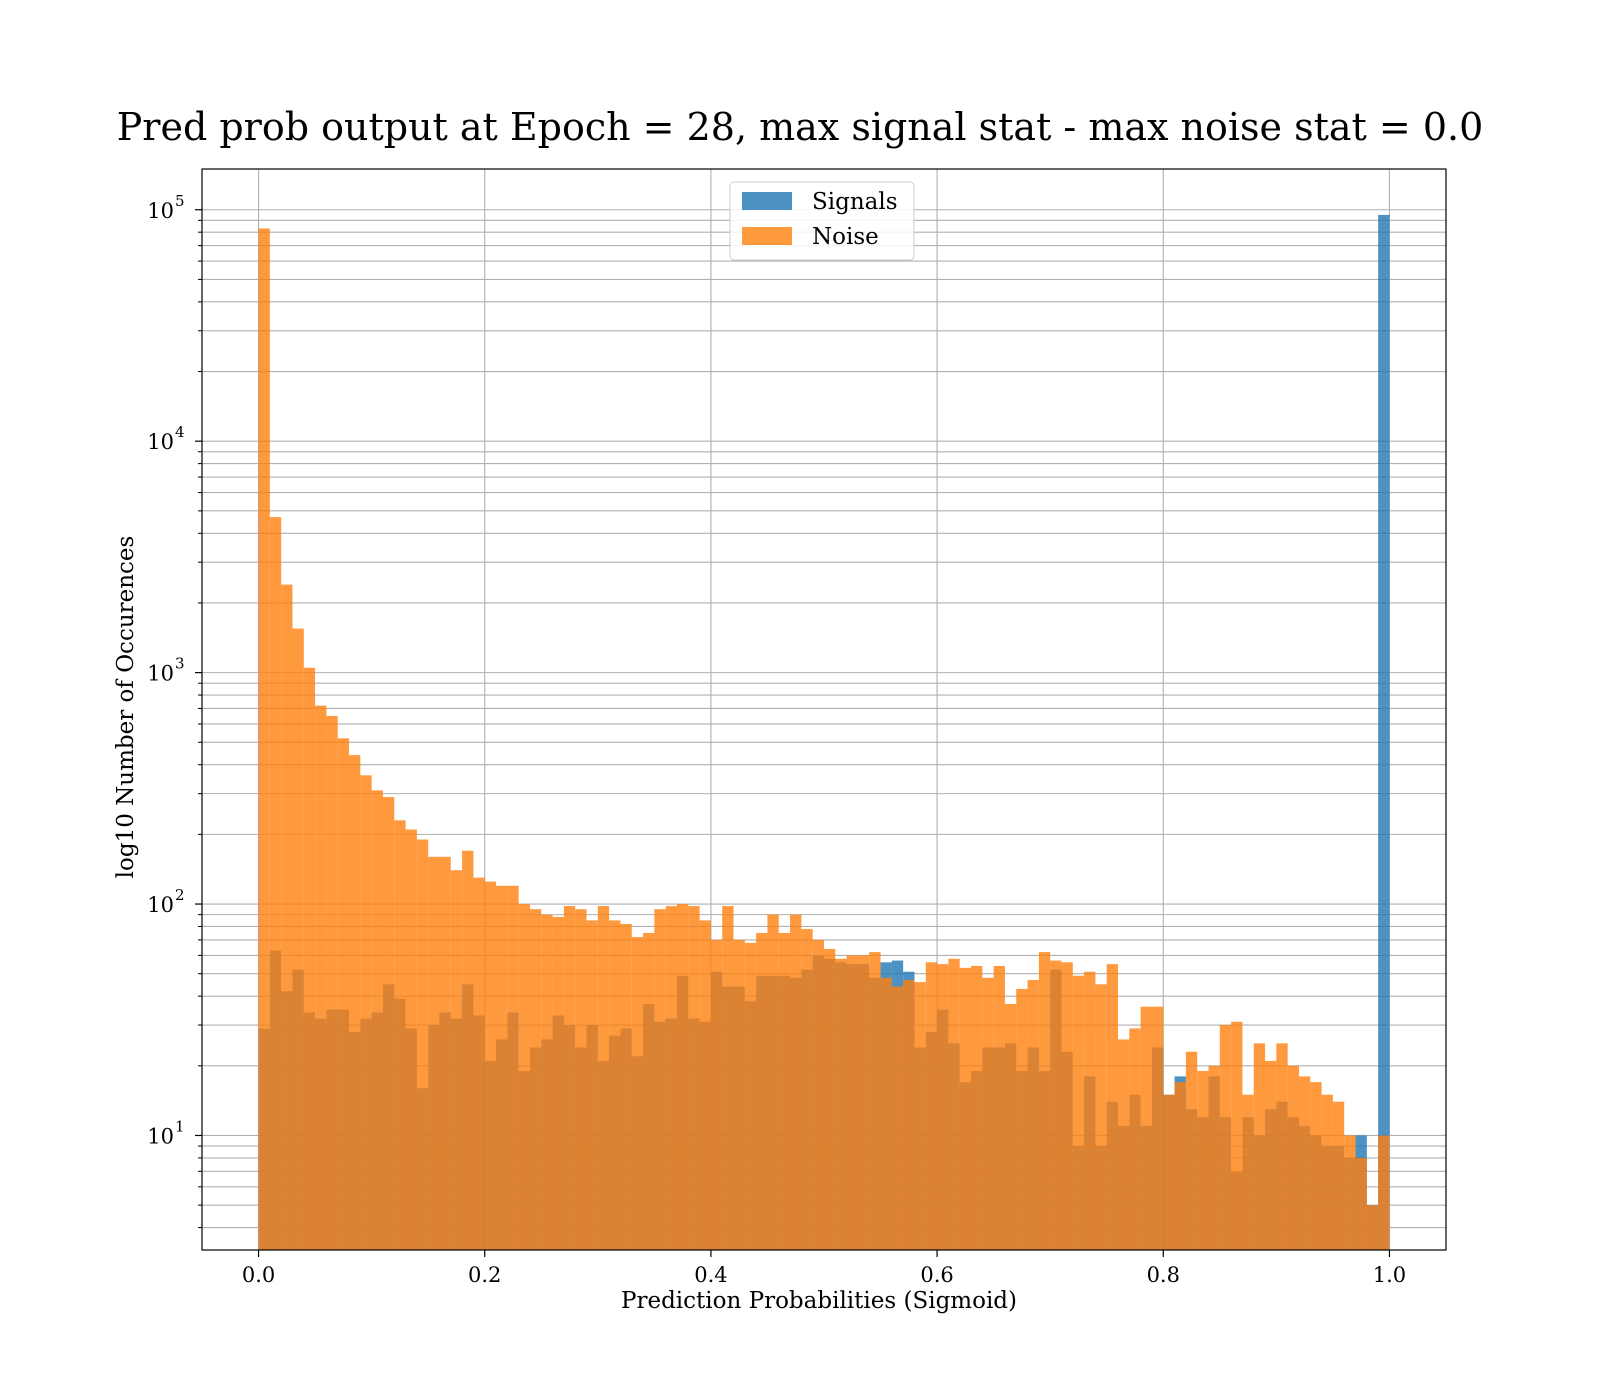  Describe the element at coordinates (180, 432) in the screenshot. I see `y-tick-exponent: 4` at that location.